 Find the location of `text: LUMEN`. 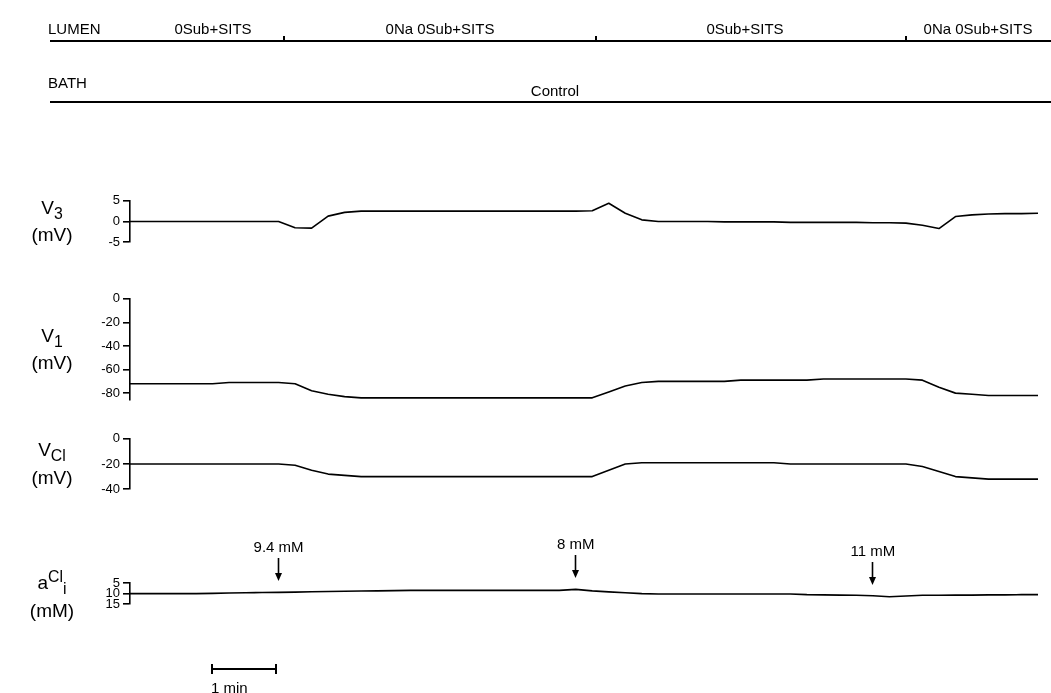

text: LUMEN is located at coordinates (74, 28).